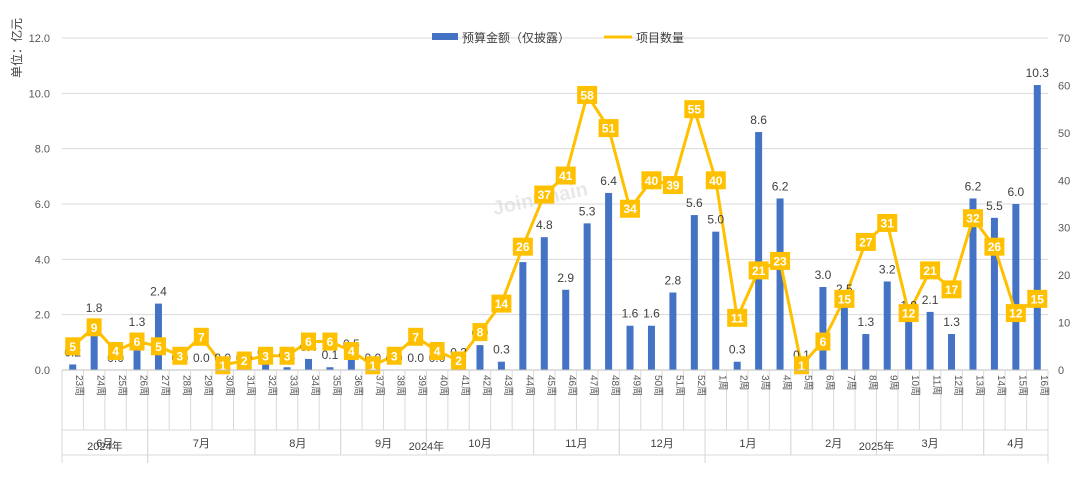 The height and width of the screenshot is (492, 1080). Describe the element at coordinates (673, 281) in the screenshot. I see `bar-value-label: 2.8` at that location.